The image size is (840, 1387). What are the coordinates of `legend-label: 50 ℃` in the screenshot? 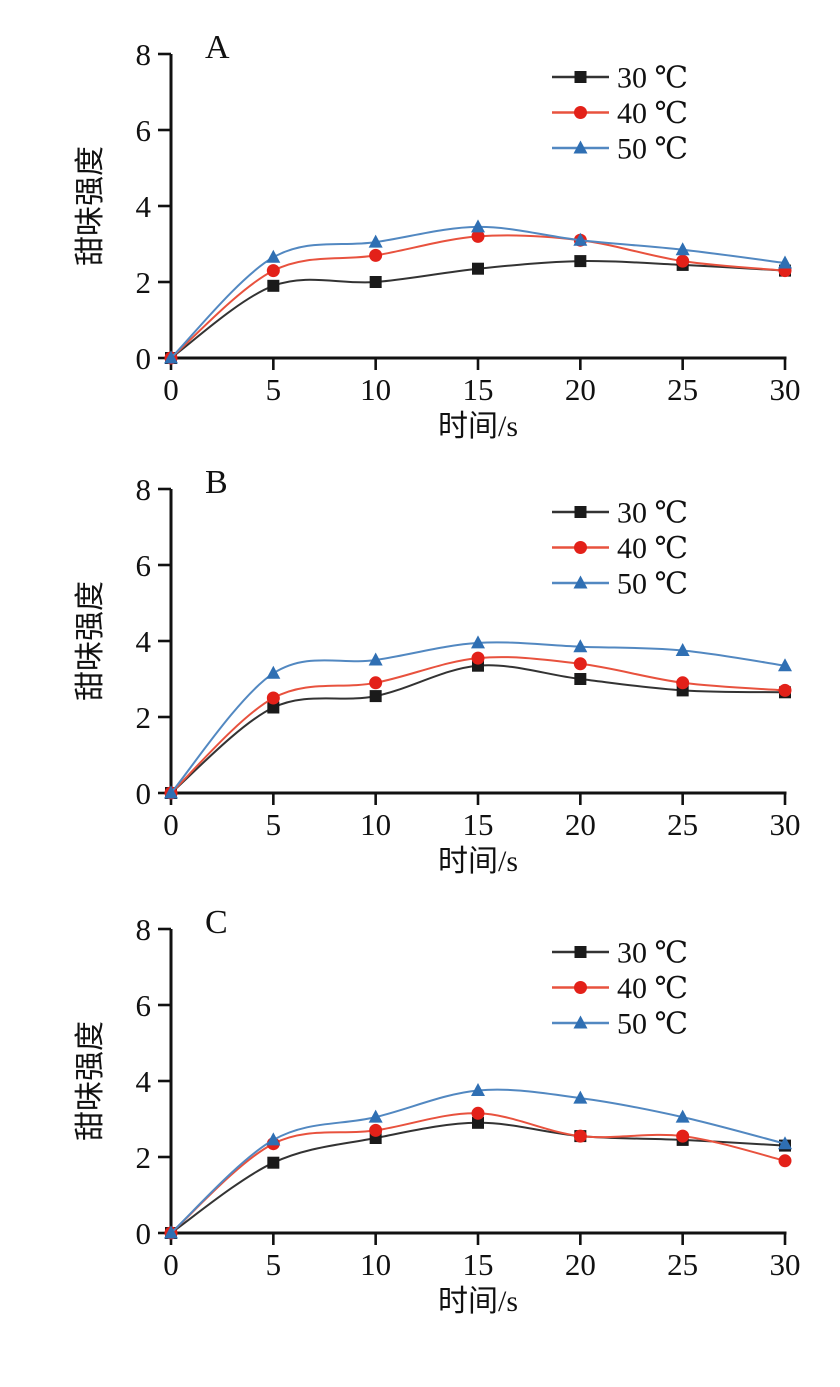 It's located at (652, 584).